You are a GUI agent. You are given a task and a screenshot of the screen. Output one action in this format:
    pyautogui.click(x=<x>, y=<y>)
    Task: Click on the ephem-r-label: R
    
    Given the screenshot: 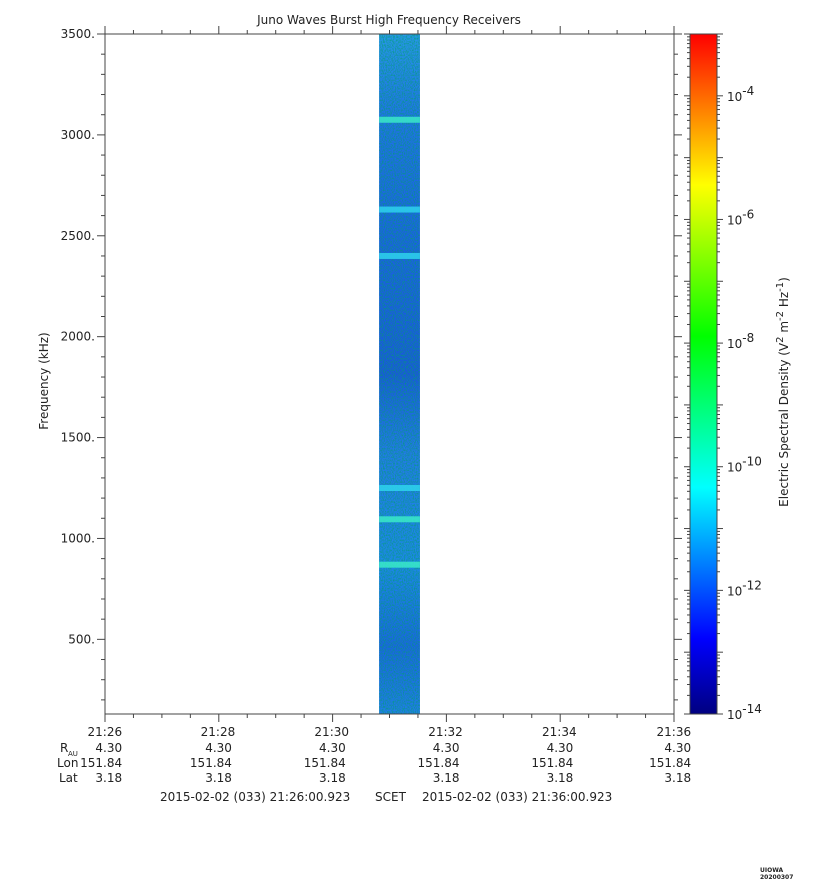 What is the action you would take?
    pyautogui.click(x=64, y=748)
    